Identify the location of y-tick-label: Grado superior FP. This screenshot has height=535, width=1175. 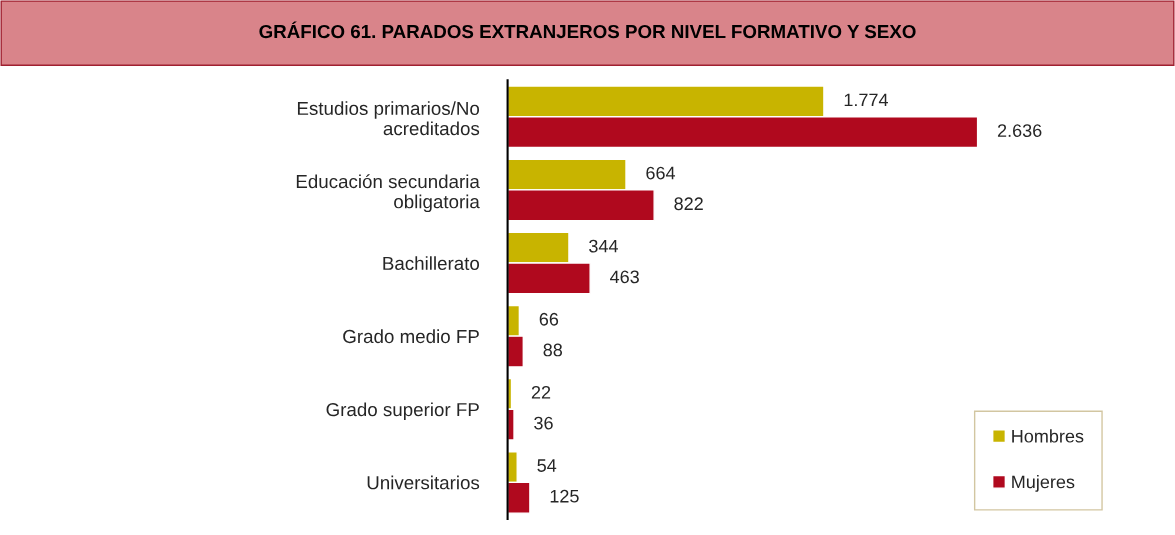
(402, 411).